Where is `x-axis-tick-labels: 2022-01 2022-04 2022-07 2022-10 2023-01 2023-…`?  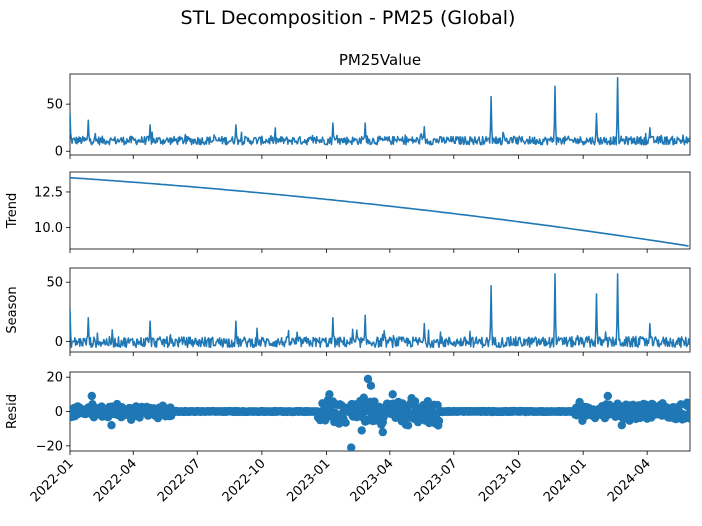
x-axis-tick-labels: 2022-01 2022-04 2022-07 2022-10 2023-01 2023-… is located at coordinates (341, 480).